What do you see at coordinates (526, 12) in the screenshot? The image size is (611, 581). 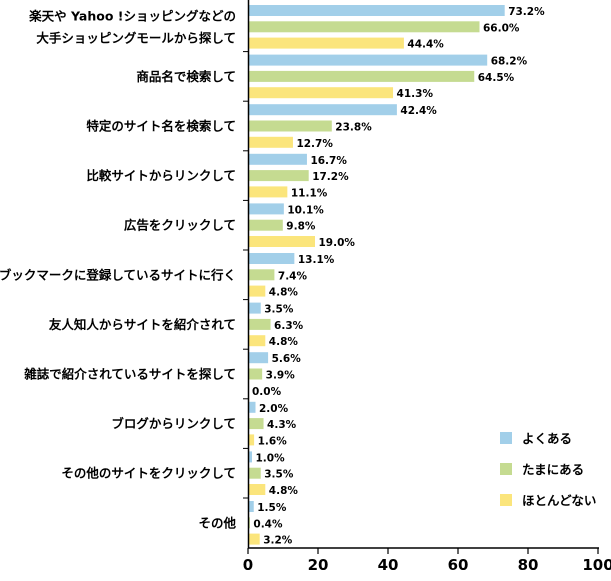 I see `data-label: 73.2%` at bounding box center [526, 12].